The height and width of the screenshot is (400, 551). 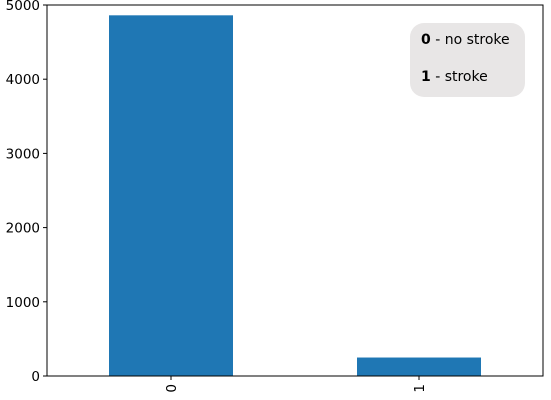 I want to click on legend-text-1: - stroke, so click(x=459, y=77).